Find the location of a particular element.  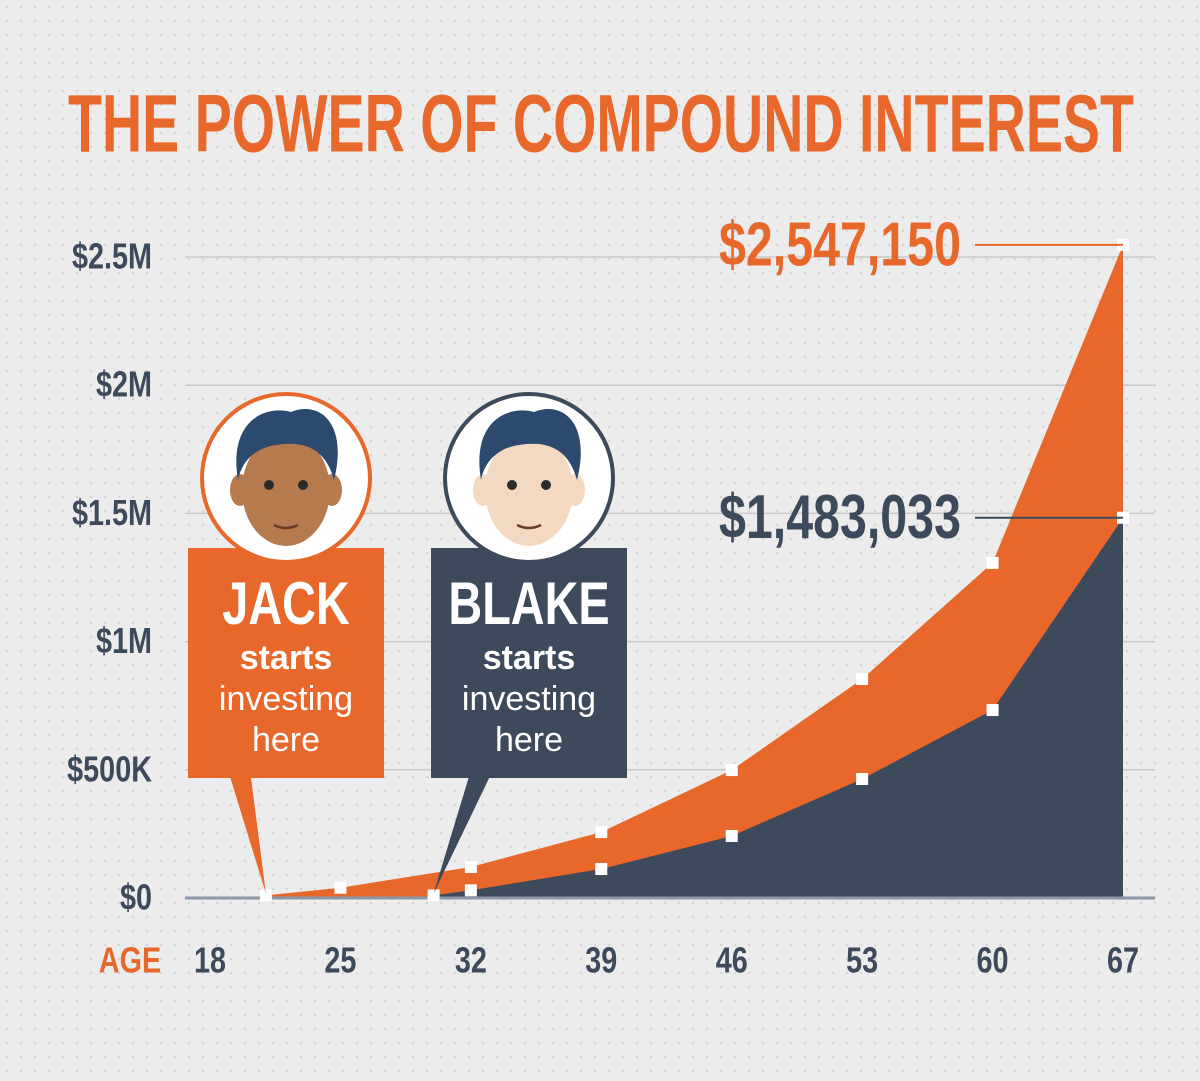

x-tick-label: 53 is located at coordinates (862, 959).